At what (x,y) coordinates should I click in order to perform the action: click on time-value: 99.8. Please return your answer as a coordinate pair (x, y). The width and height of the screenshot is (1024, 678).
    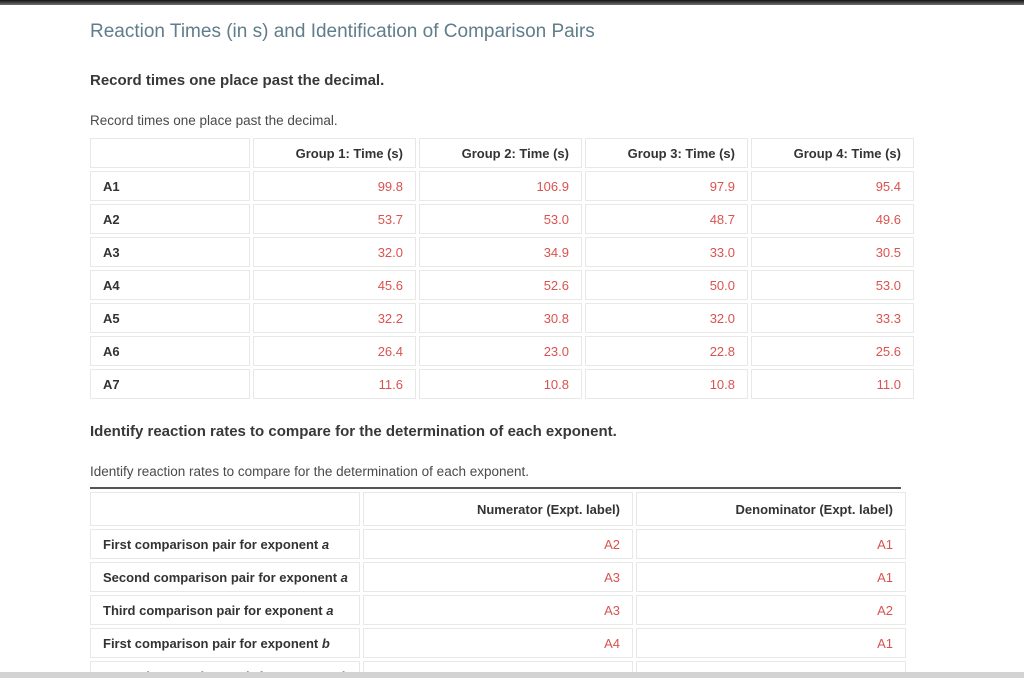
    Looking at the image, I should click on (334, 186).